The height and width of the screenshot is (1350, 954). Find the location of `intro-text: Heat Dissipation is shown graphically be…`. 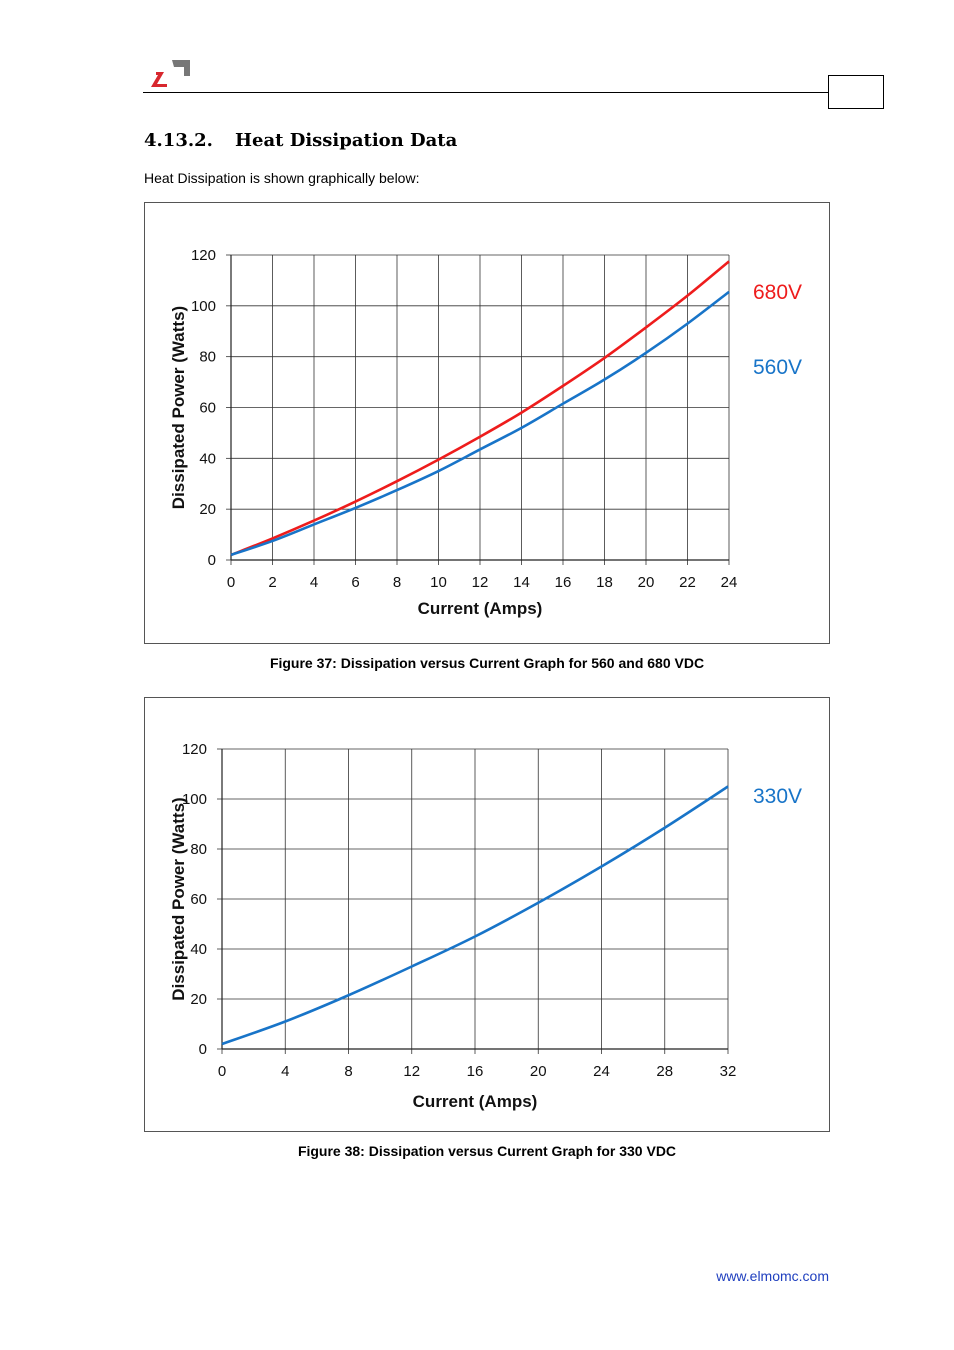

intro-text: Heat Dissipation is shown graphically be… is located at coordinates (282, 178).